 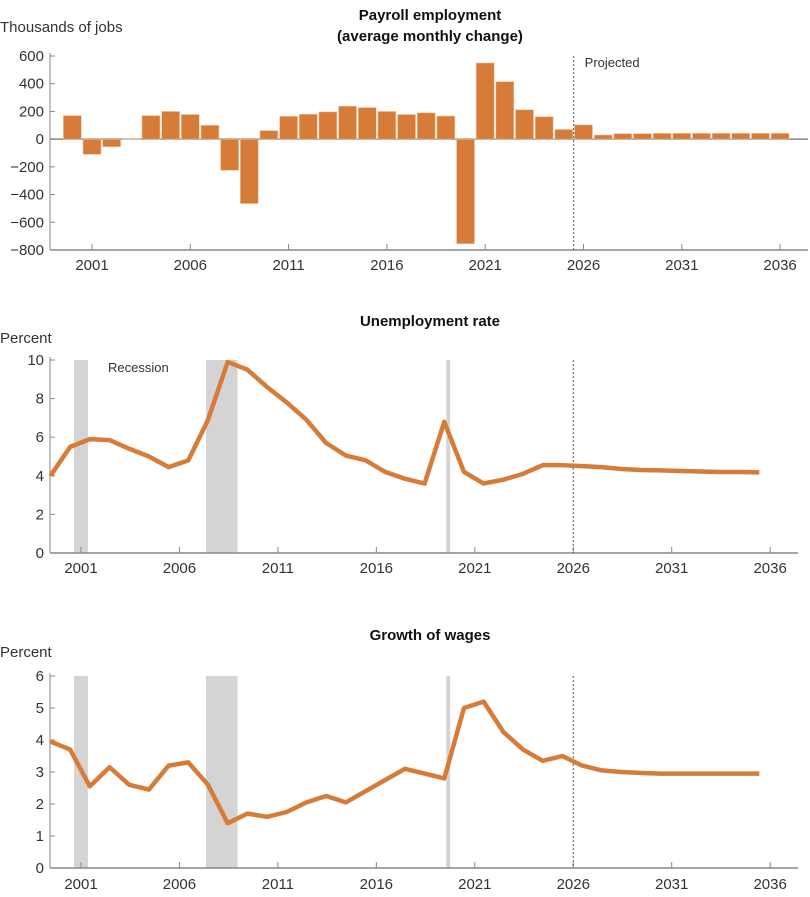 I want to click on wages-title: Growth of wages, so click(x=430, y=635).